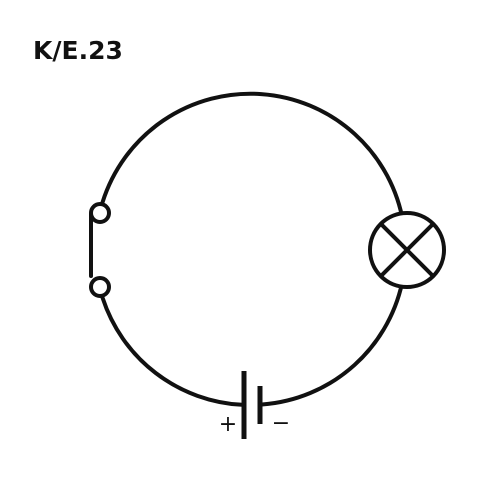  What do you see at coordinates (333, 340) in the screenshot?
I see `wire-right-arc` at bounding box center [333, 340].